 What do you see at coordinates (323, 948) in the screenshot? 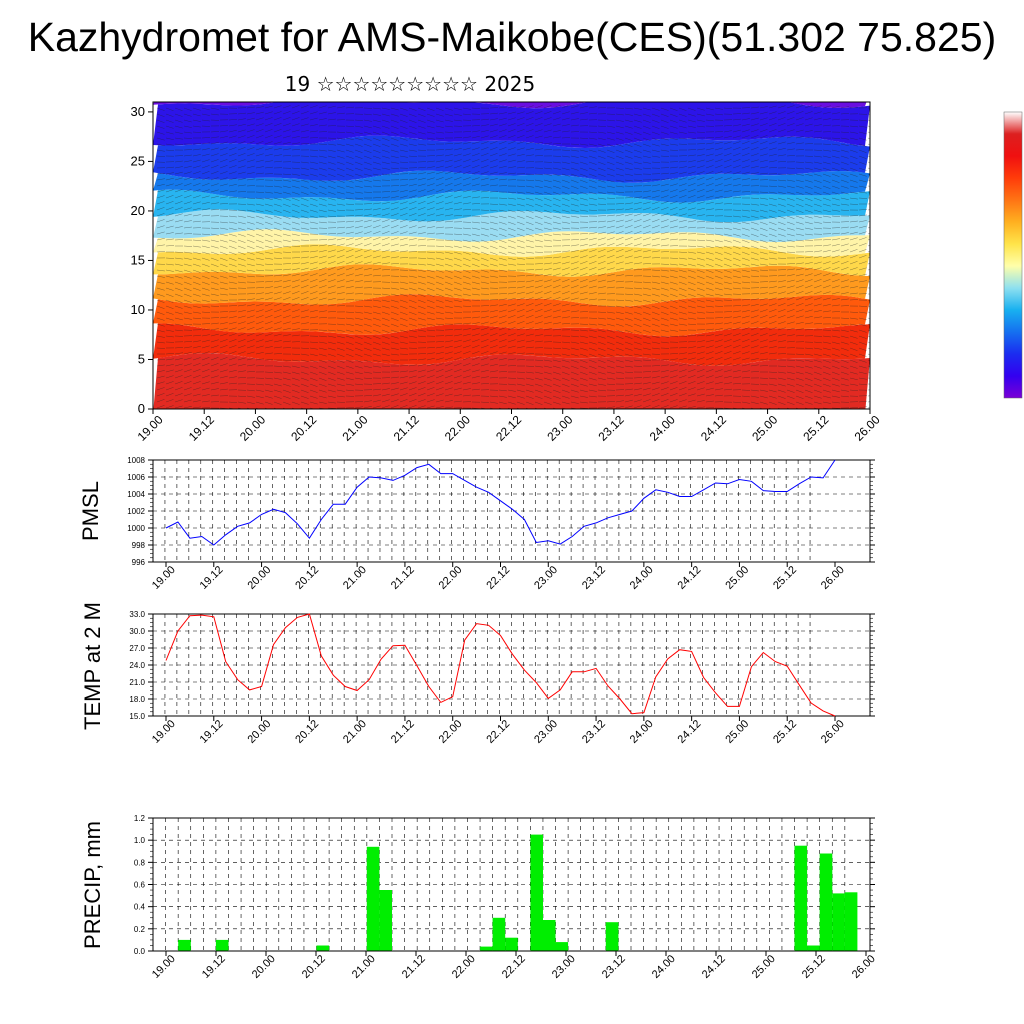
I see `precip-bar` at bounding box center [323, 948].